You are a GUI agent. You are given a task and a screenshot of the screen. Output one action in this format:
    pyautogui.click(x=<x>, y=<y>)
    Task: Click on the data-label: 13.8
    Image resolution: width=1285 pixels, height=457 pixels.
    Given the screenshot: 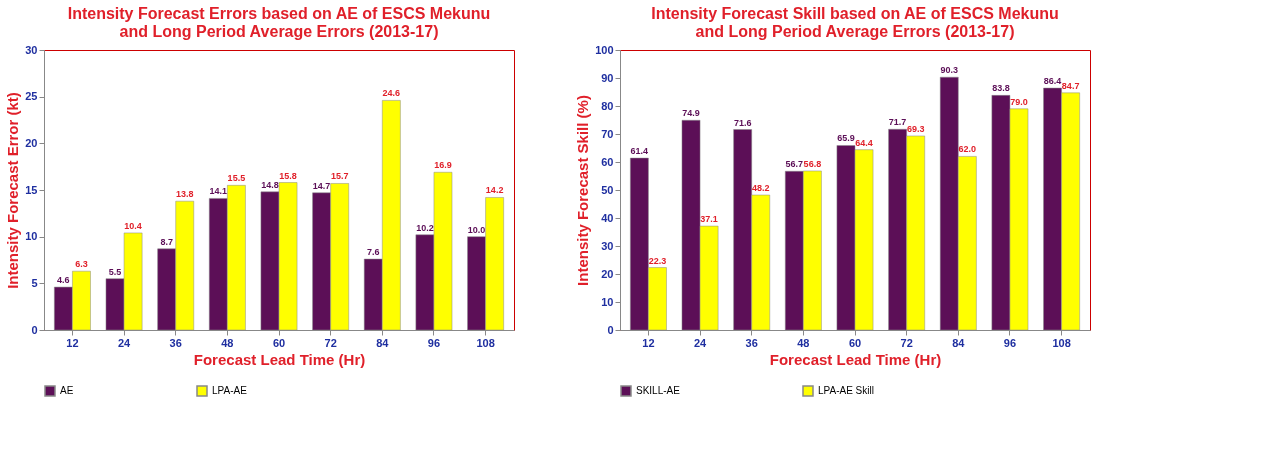 What is the action you would take?
    pyautogui.click(x=184, y=194)
    